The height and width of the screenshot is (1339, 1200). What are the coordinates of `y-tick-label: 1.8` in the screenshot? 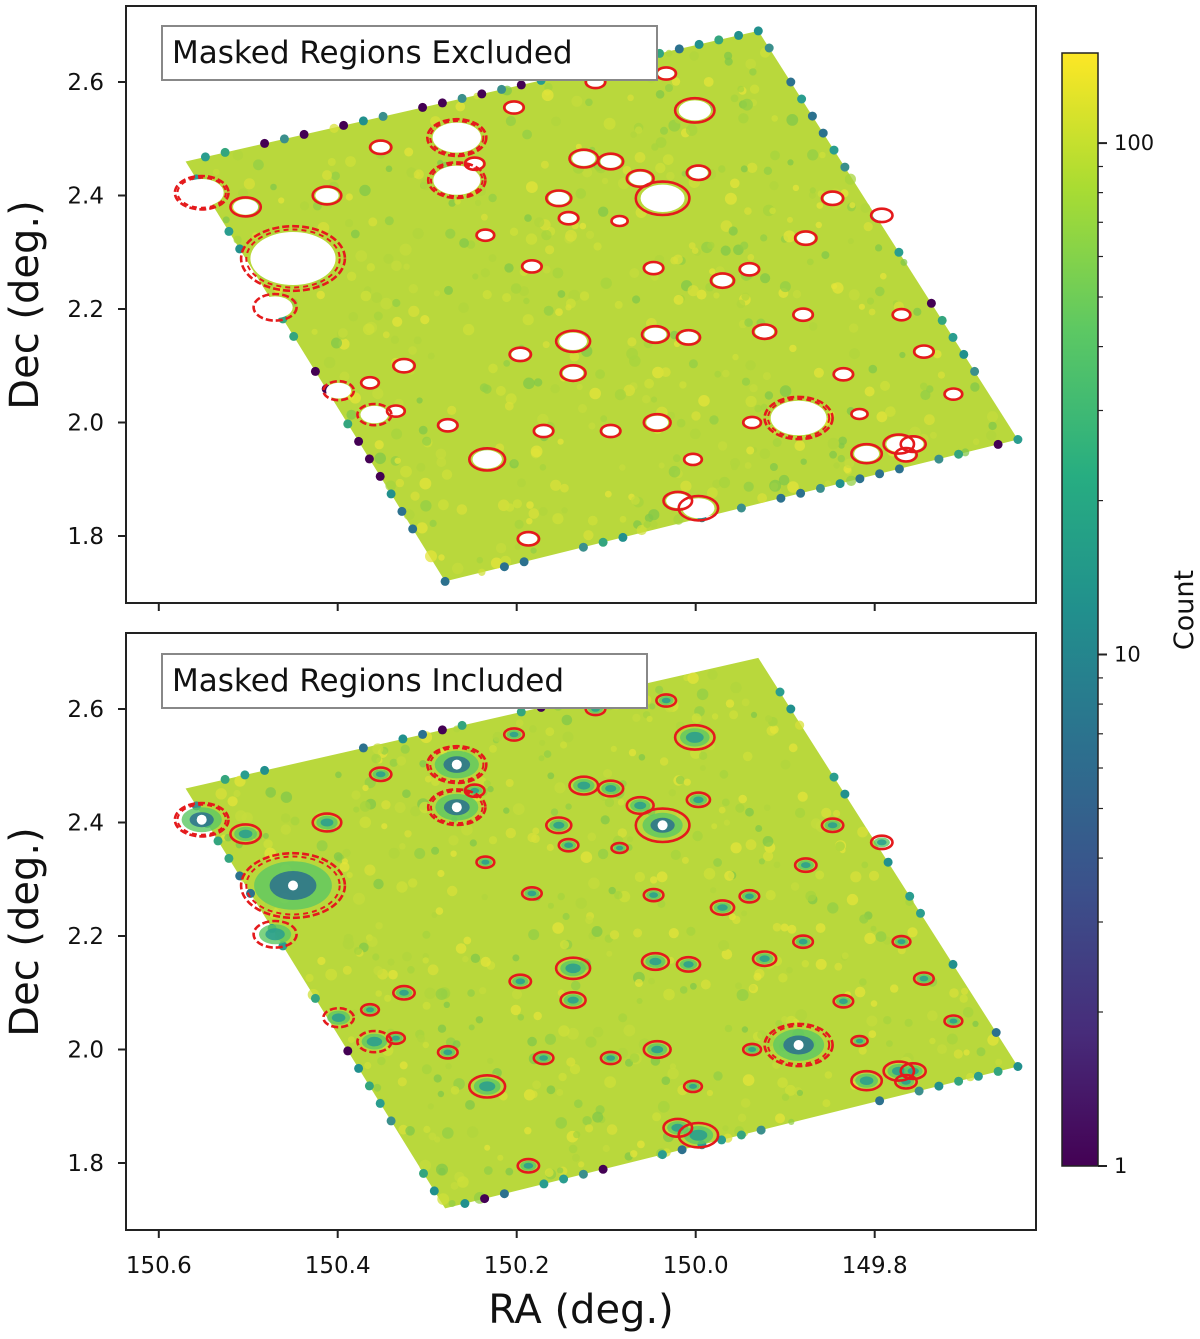 It's located at (85, 1164).